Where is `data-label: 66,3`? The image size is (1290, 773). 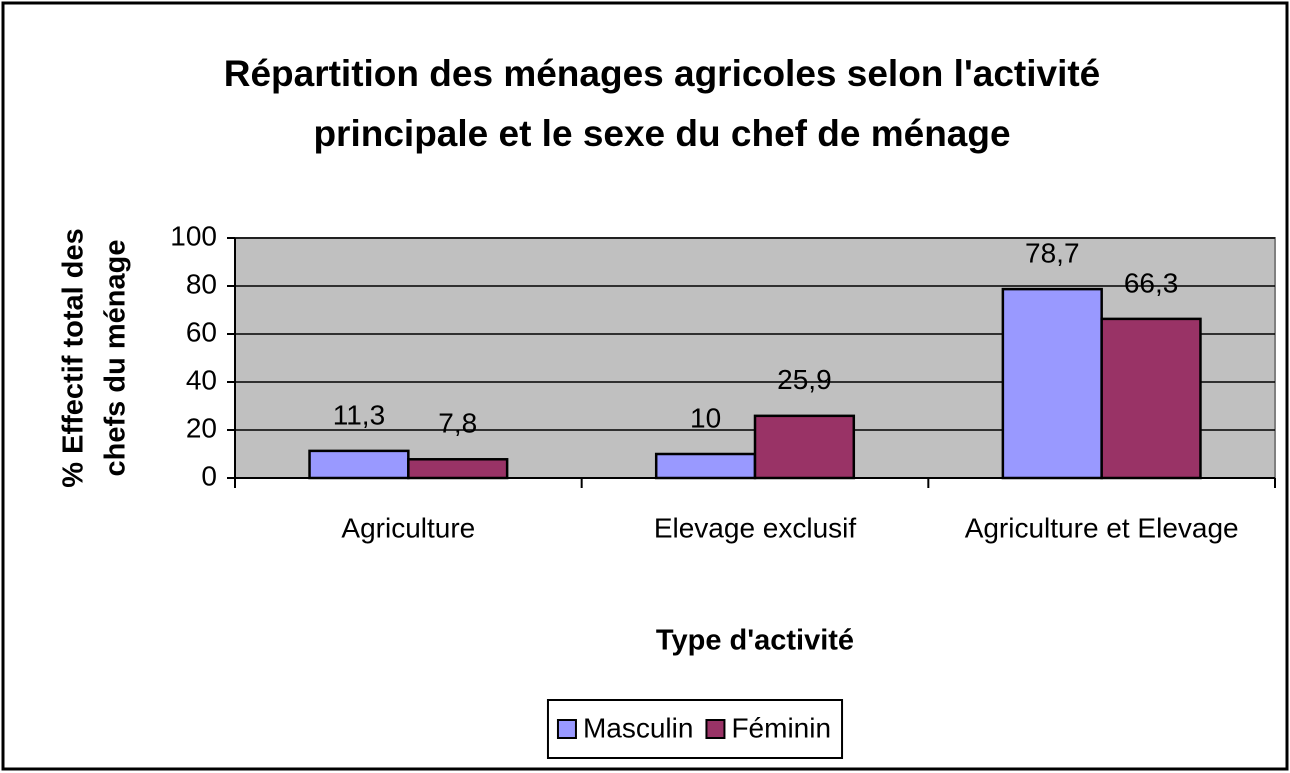 data-label: 66,3 is located at coordinates (1151, 282).